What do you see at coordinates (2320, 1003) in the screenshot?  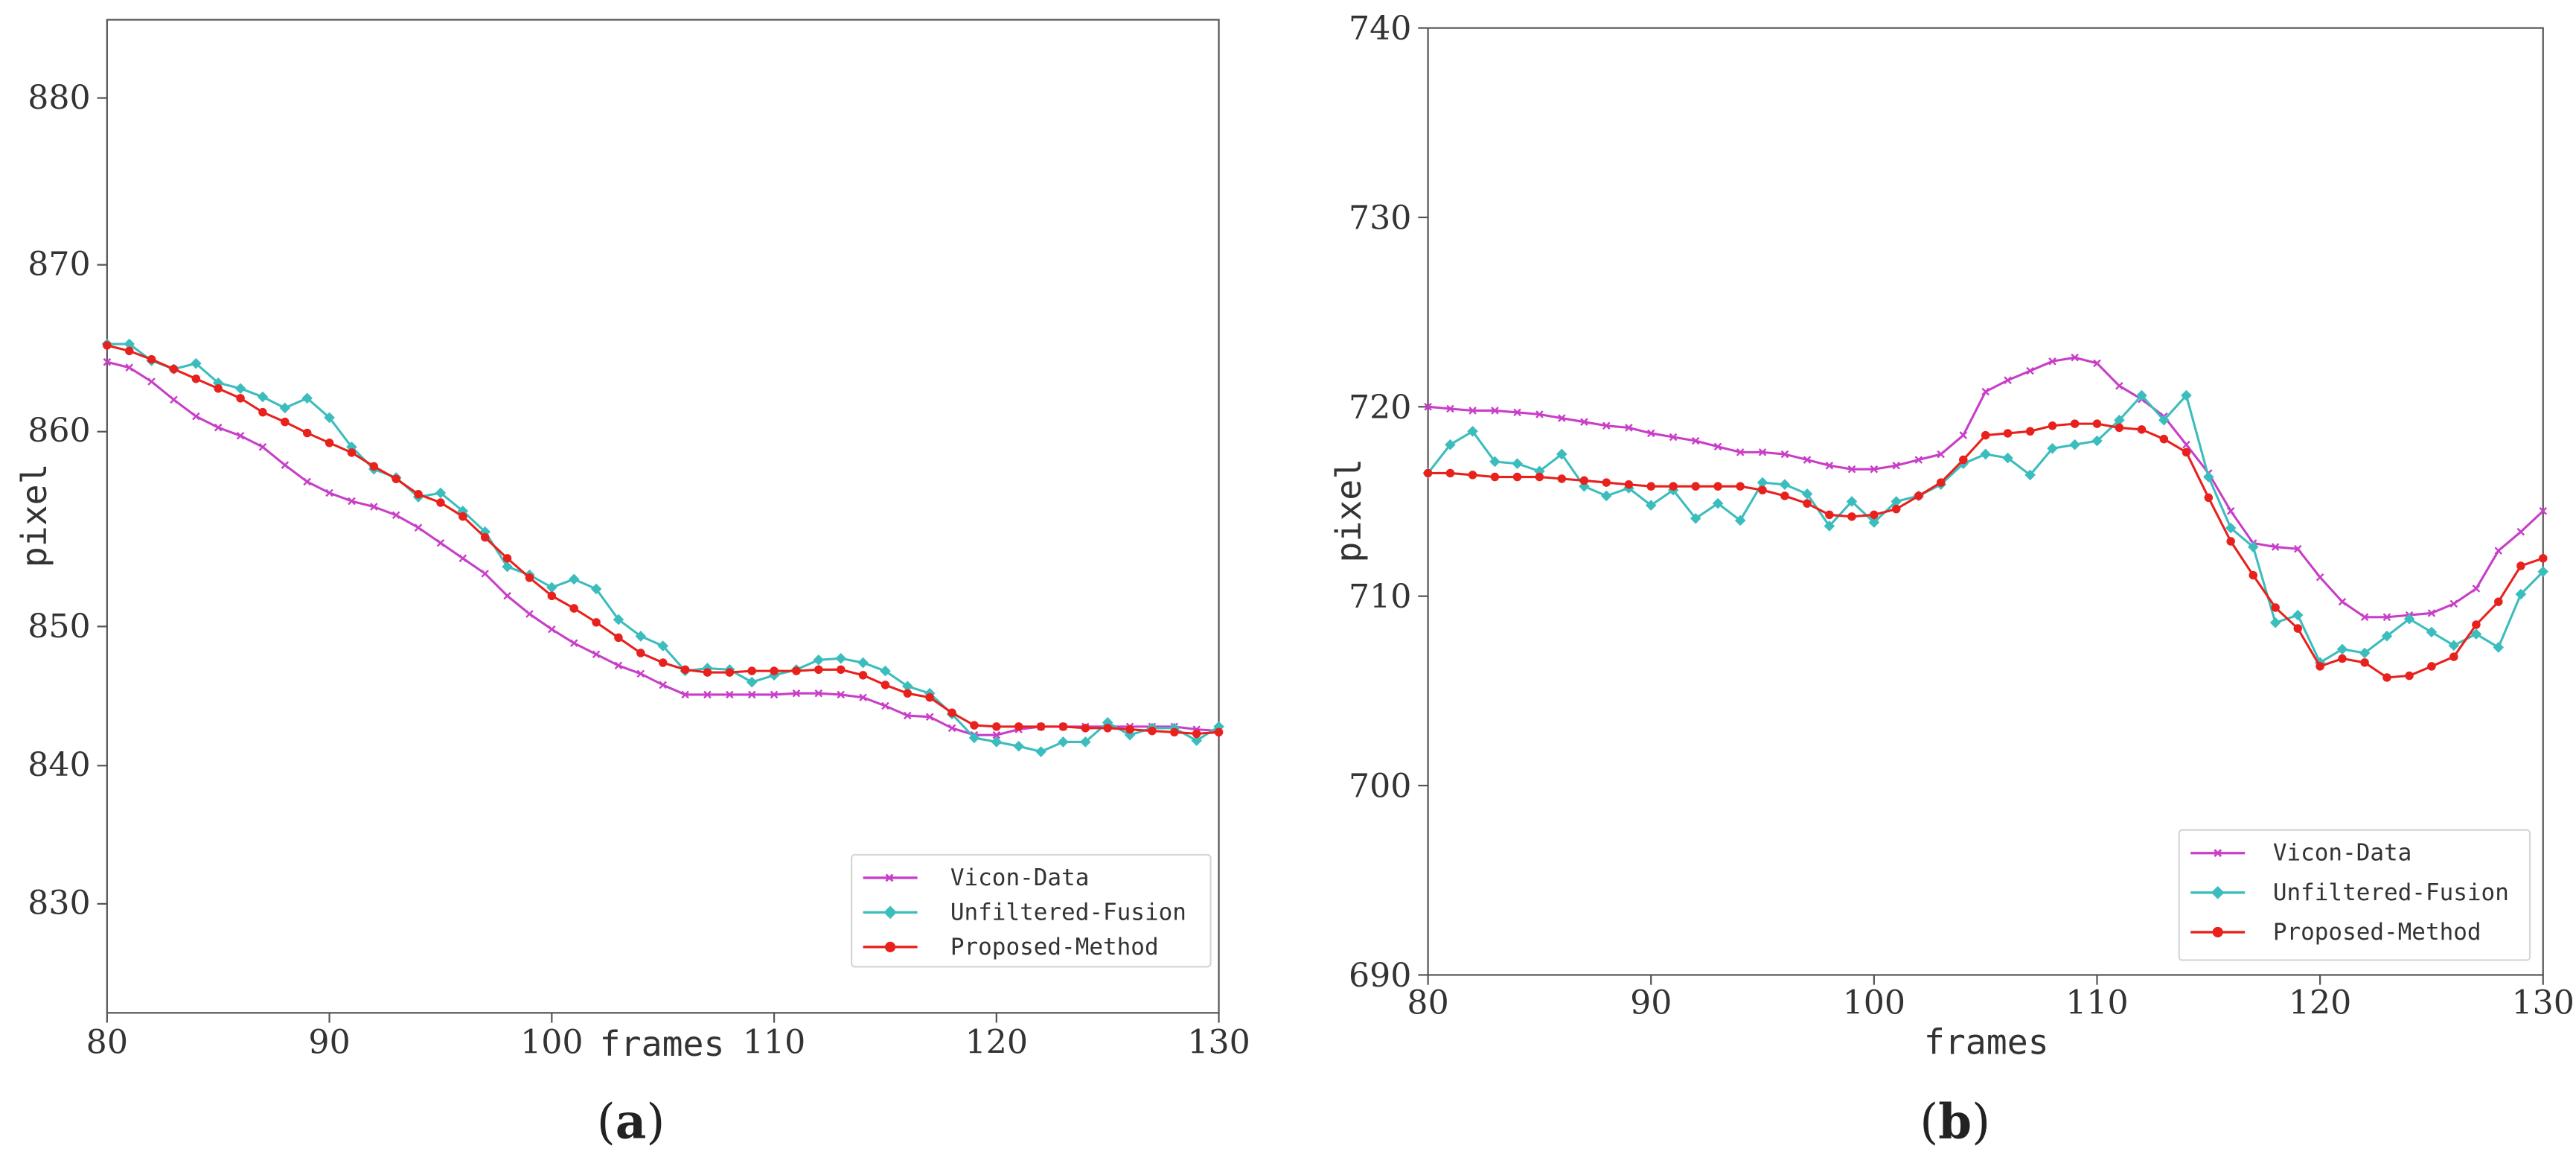 I see `x-tick-label: 120` at bounding box center [2320, 1003].